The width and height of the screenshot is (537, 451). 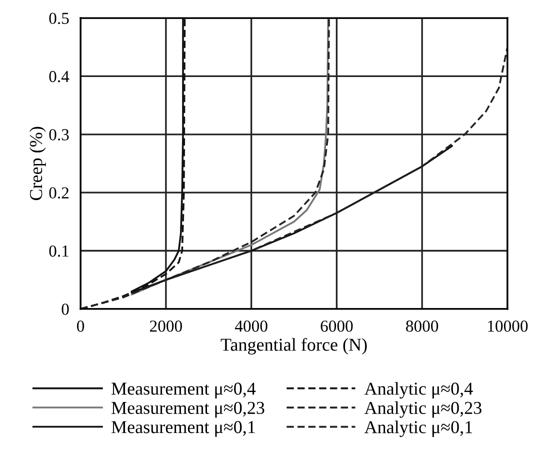 What do you see at coordinates (166, 326) in the screenshot?
I see `x-tick-label: 2000` at bounding box center [166, 326].